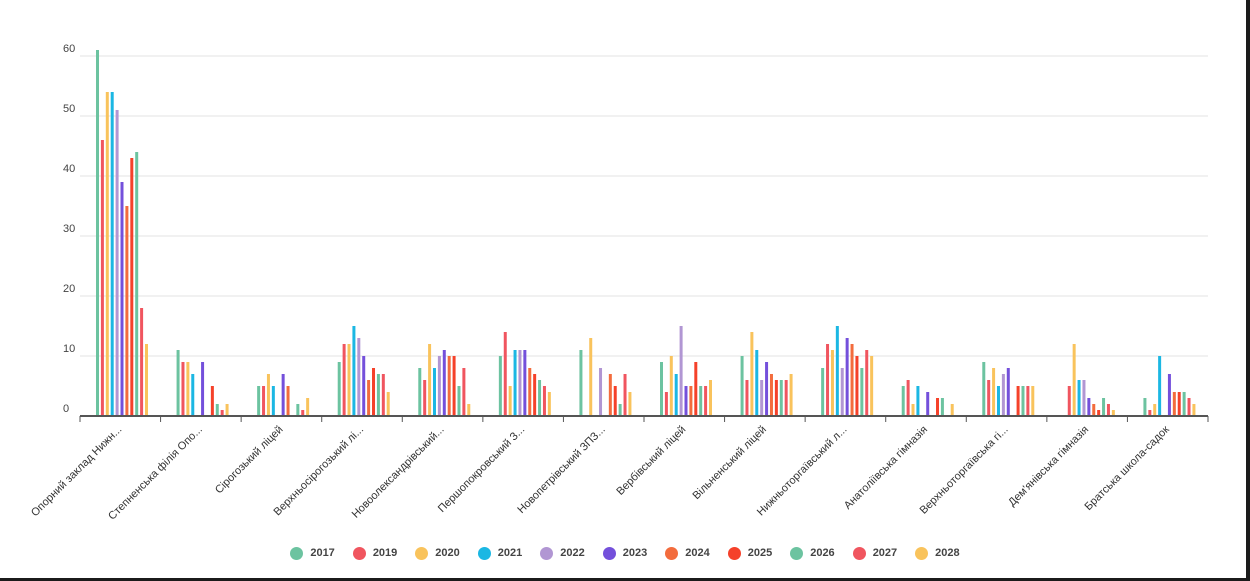 This screenshot has width=1250, height=581. Describe the element at coordinates (562, 553) in the screenshot. I see `legend-item-2022: 2022` at that location.